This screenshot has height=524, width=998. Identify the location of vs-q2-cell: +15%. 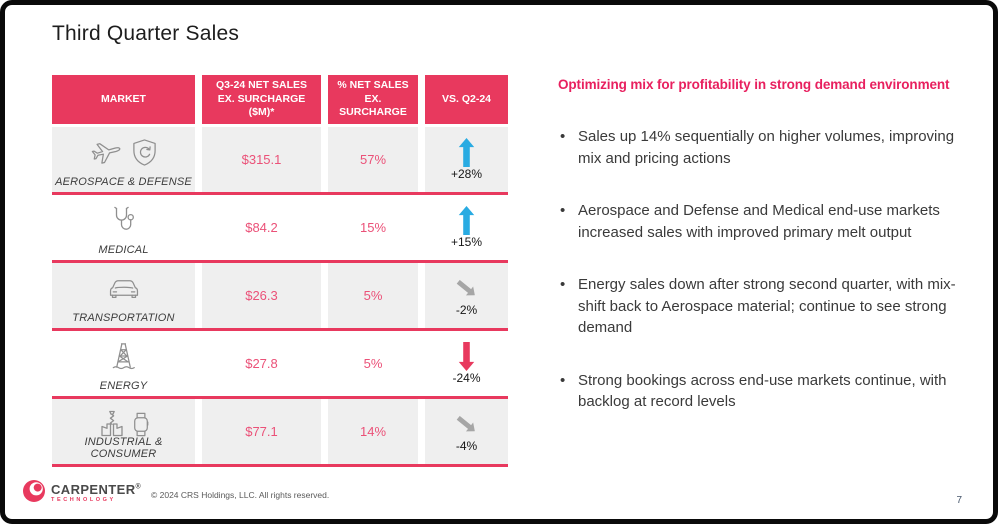
(466, 227).